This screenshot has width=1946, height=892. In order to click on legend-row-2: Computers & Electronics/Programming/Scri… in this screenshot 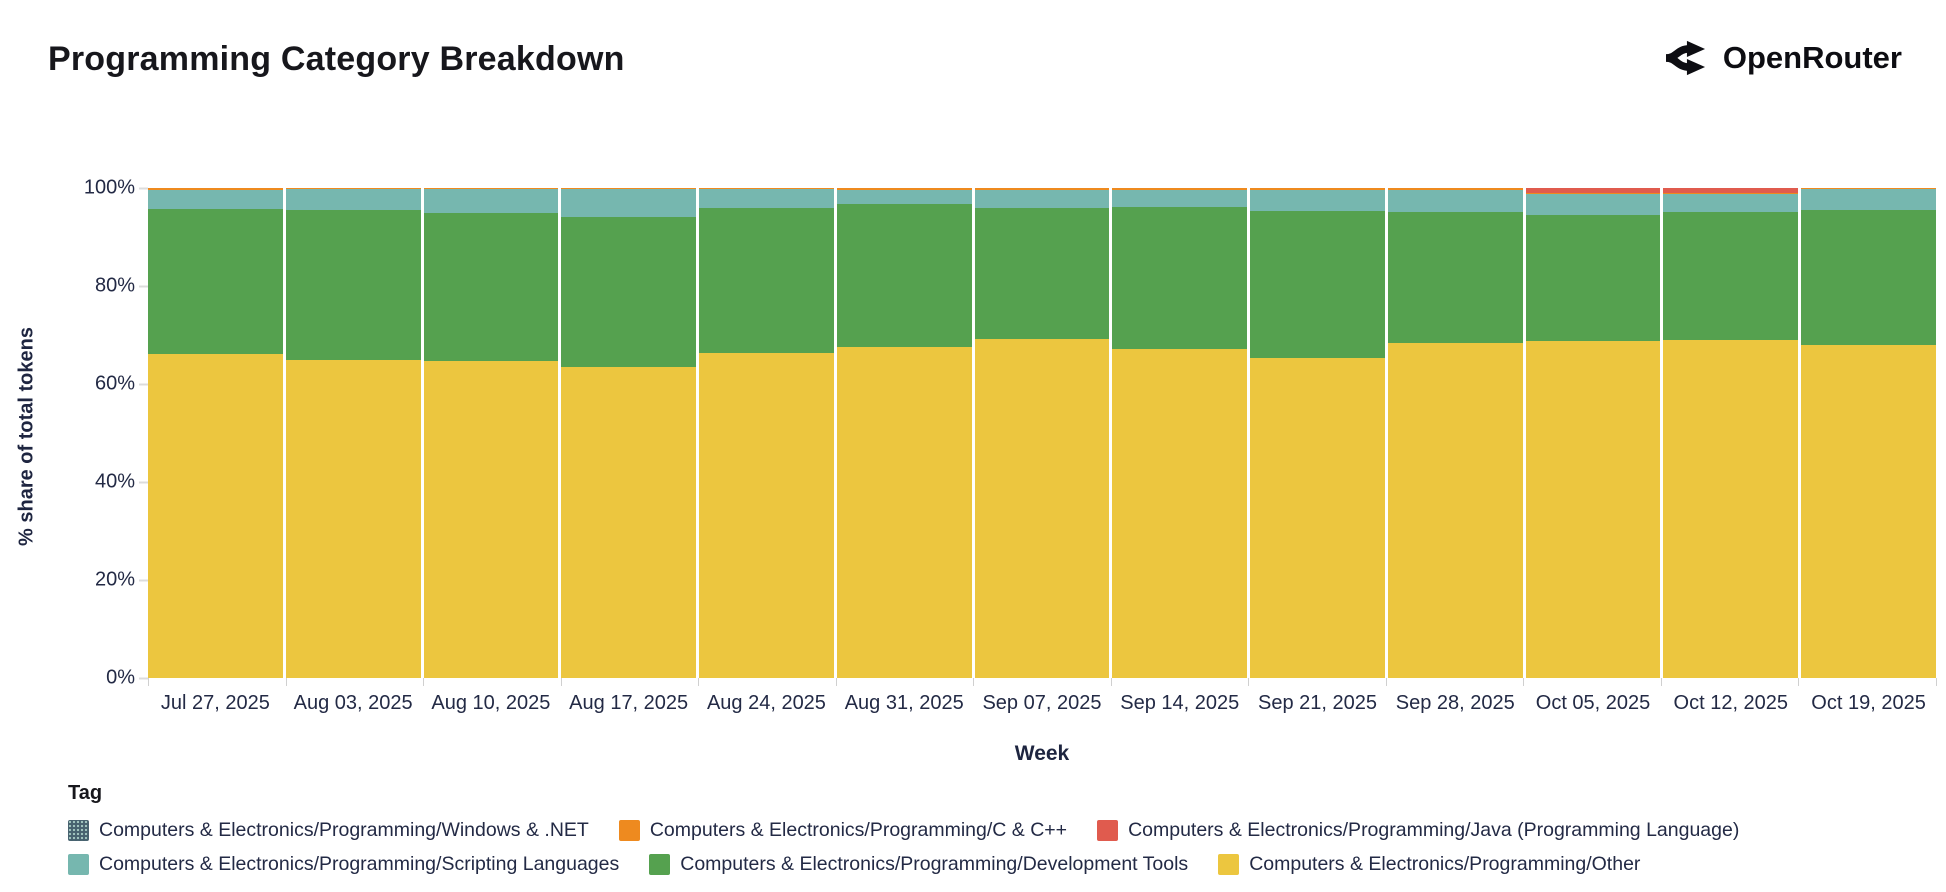, I will do `click(983, 864)`.